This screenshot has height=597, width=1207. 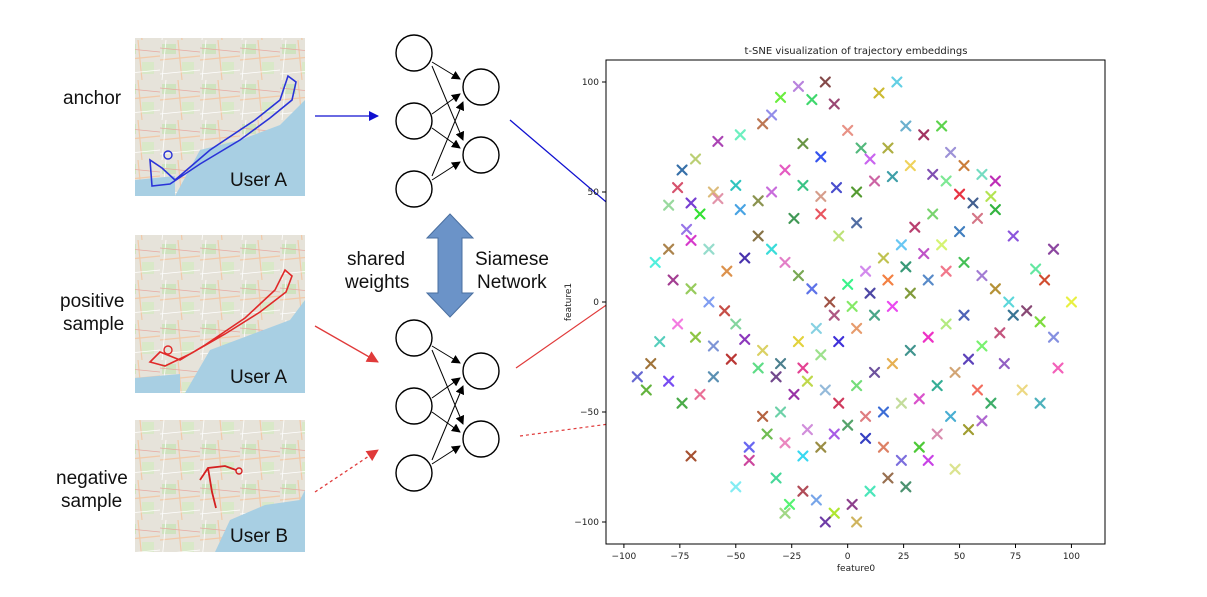 I want to click on x-tick-label: −50, so click(x=735, y=557).